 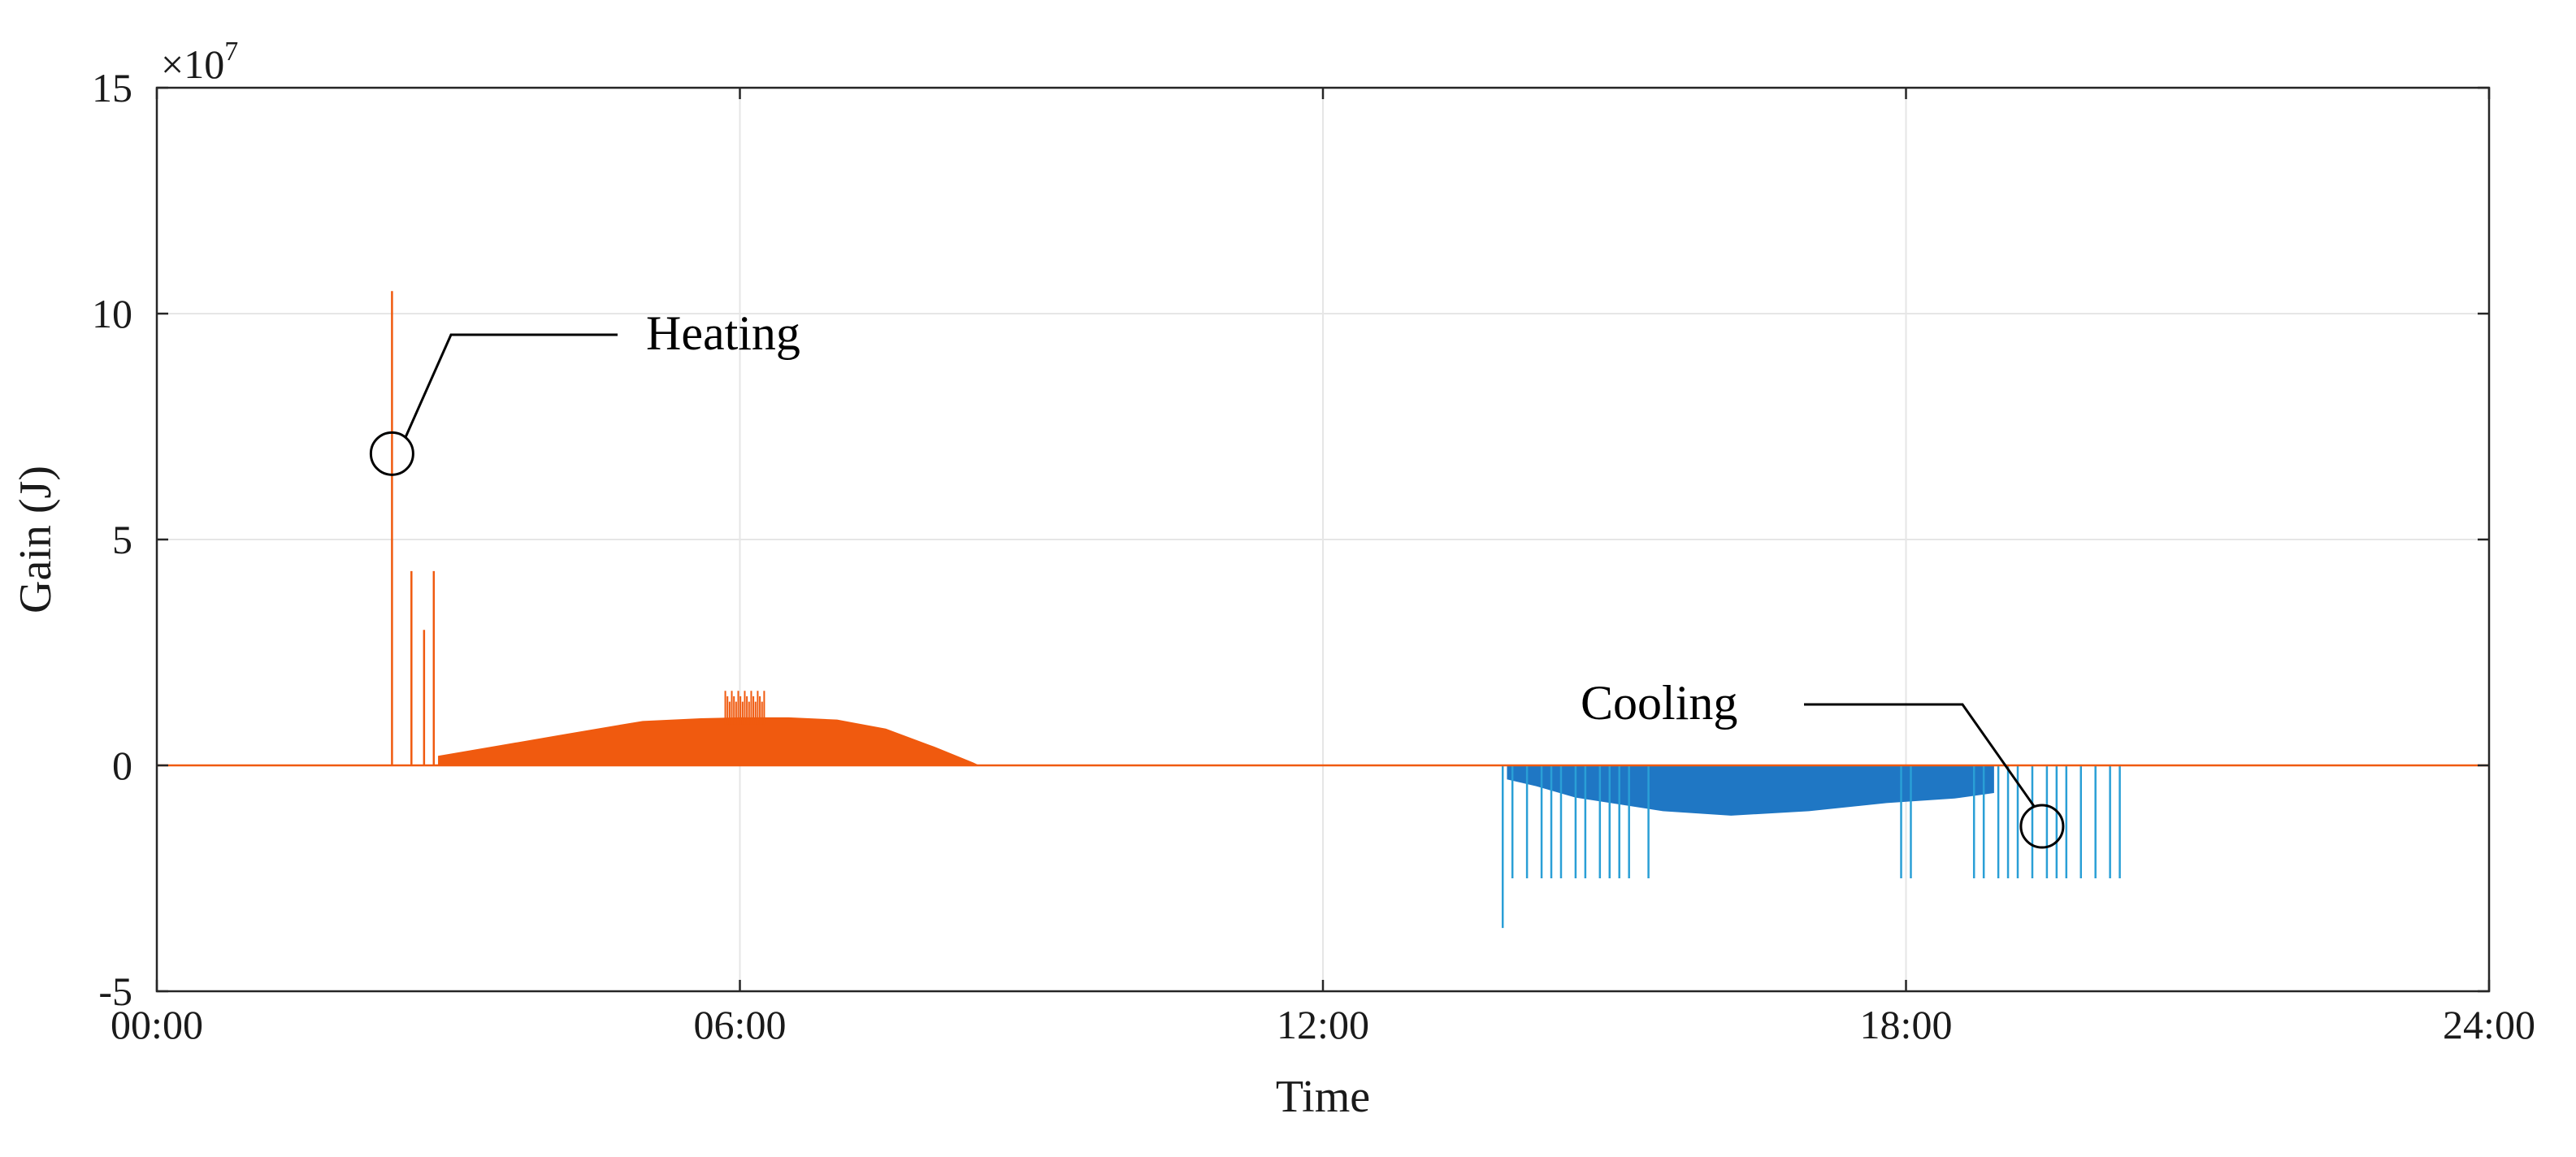 I want to click on y-tick-label: 5, so click(x=122, y=539).